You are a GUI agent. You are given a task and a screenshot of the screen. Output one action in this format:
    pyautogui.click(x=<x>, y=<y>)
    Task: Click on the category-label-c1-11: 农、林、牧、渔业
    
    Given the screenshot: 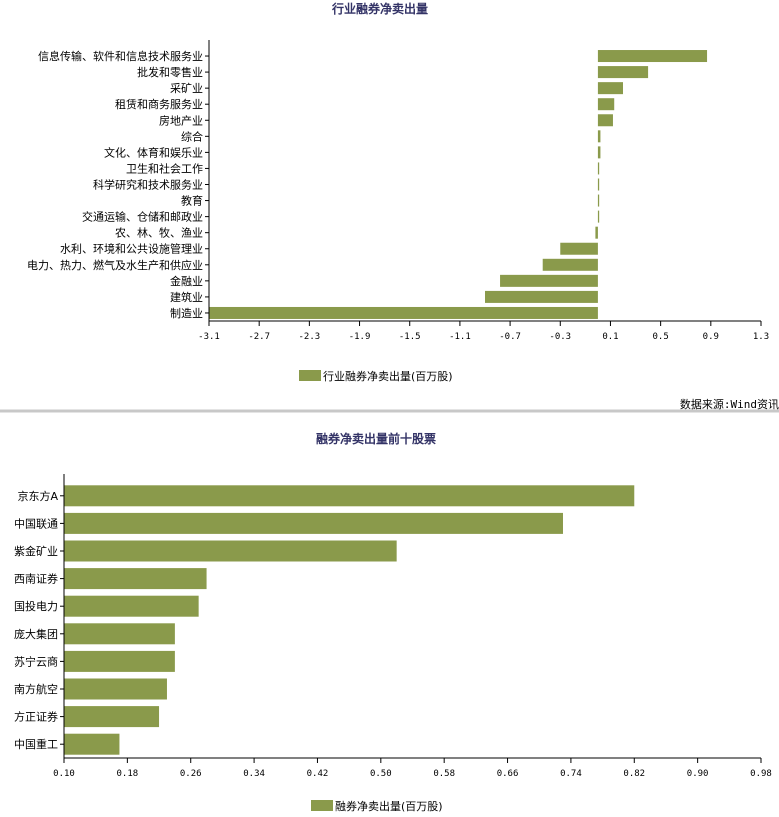 What is the action you would take?
    pyautogui.click(x=159, y=233)
    